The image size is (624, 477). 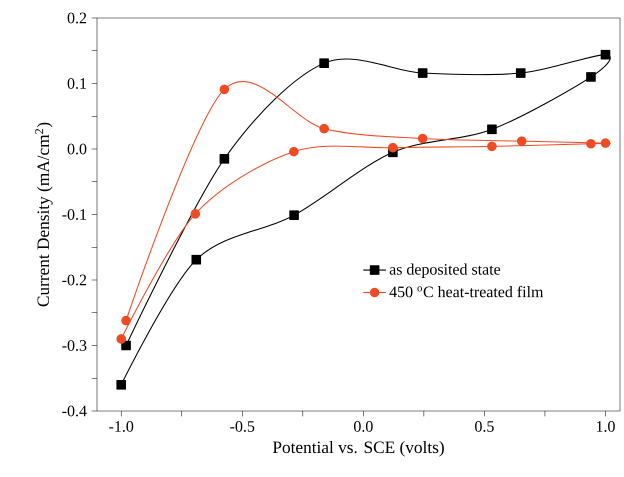 I want to click on x-tick-label: -0.5, so click(x=242, y=426).